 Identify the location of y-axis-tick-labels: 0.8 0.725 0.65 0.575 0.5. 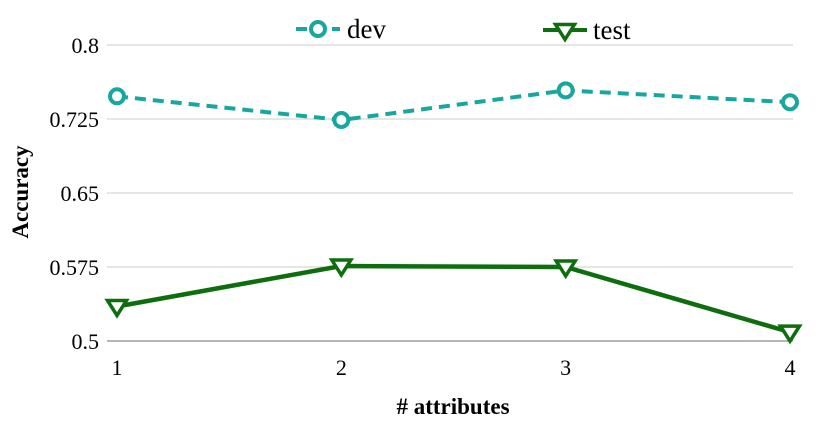
(75, 193).